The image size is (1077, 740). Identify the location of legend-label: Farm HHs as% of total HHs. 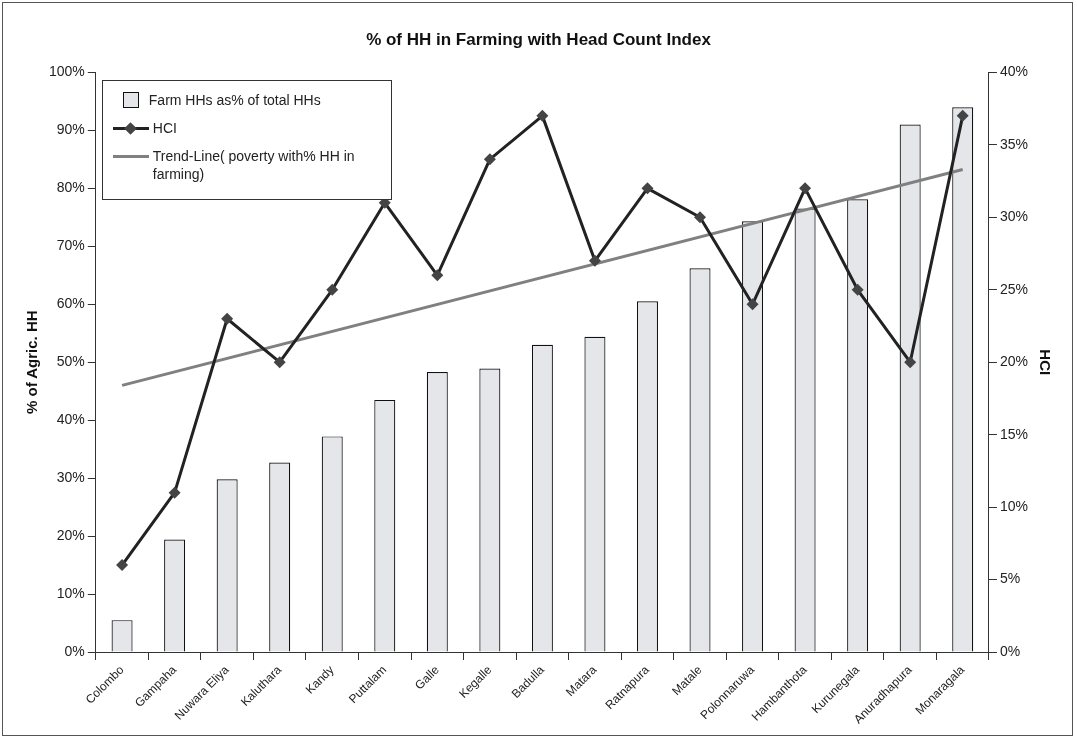
(234, 100).